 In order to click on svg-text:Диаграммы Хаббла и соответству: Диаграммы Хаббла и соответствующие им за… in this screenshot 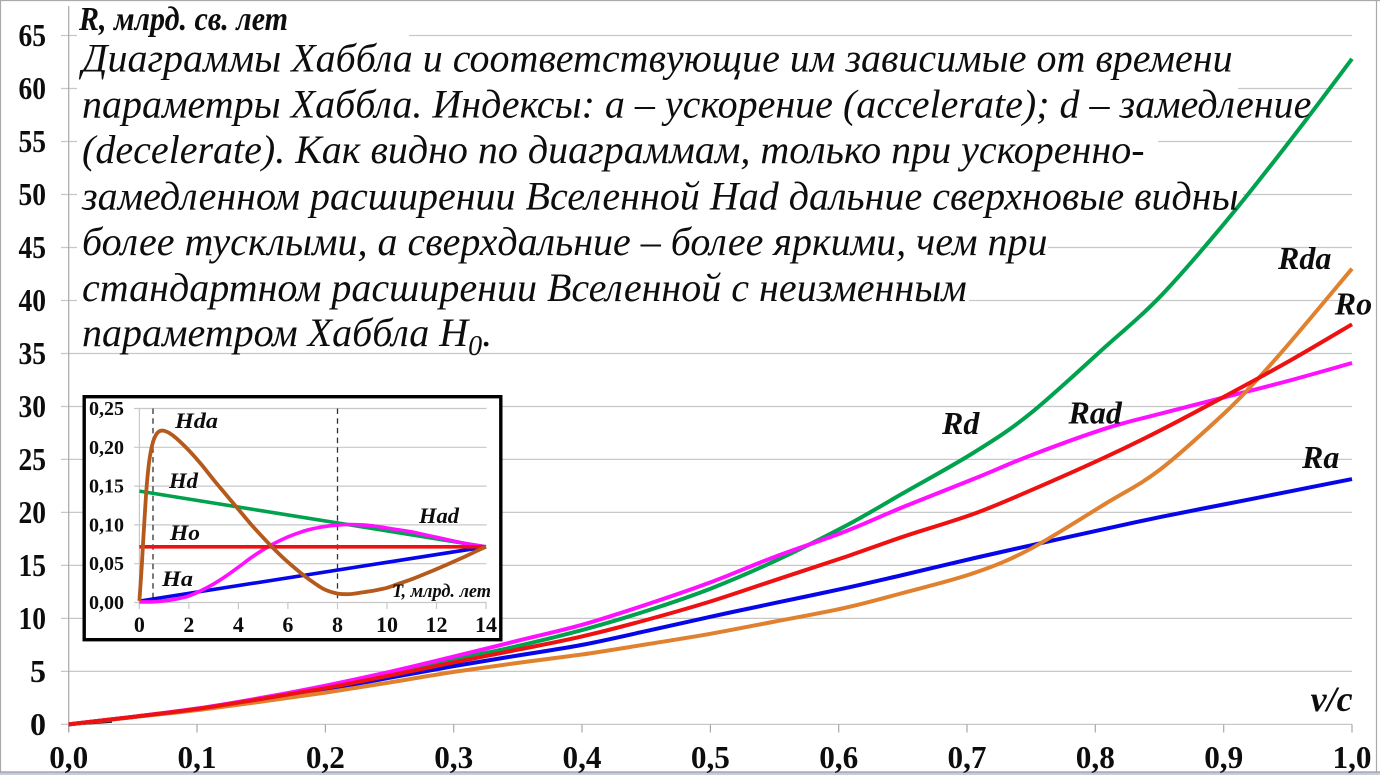, I will do `click(655, 58)`.